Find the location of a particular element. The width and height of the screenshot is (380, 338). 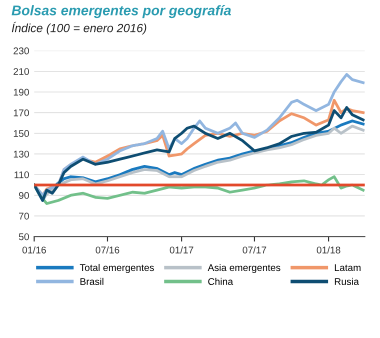

legend-label: Rusia is located at coordinates (346, 282).